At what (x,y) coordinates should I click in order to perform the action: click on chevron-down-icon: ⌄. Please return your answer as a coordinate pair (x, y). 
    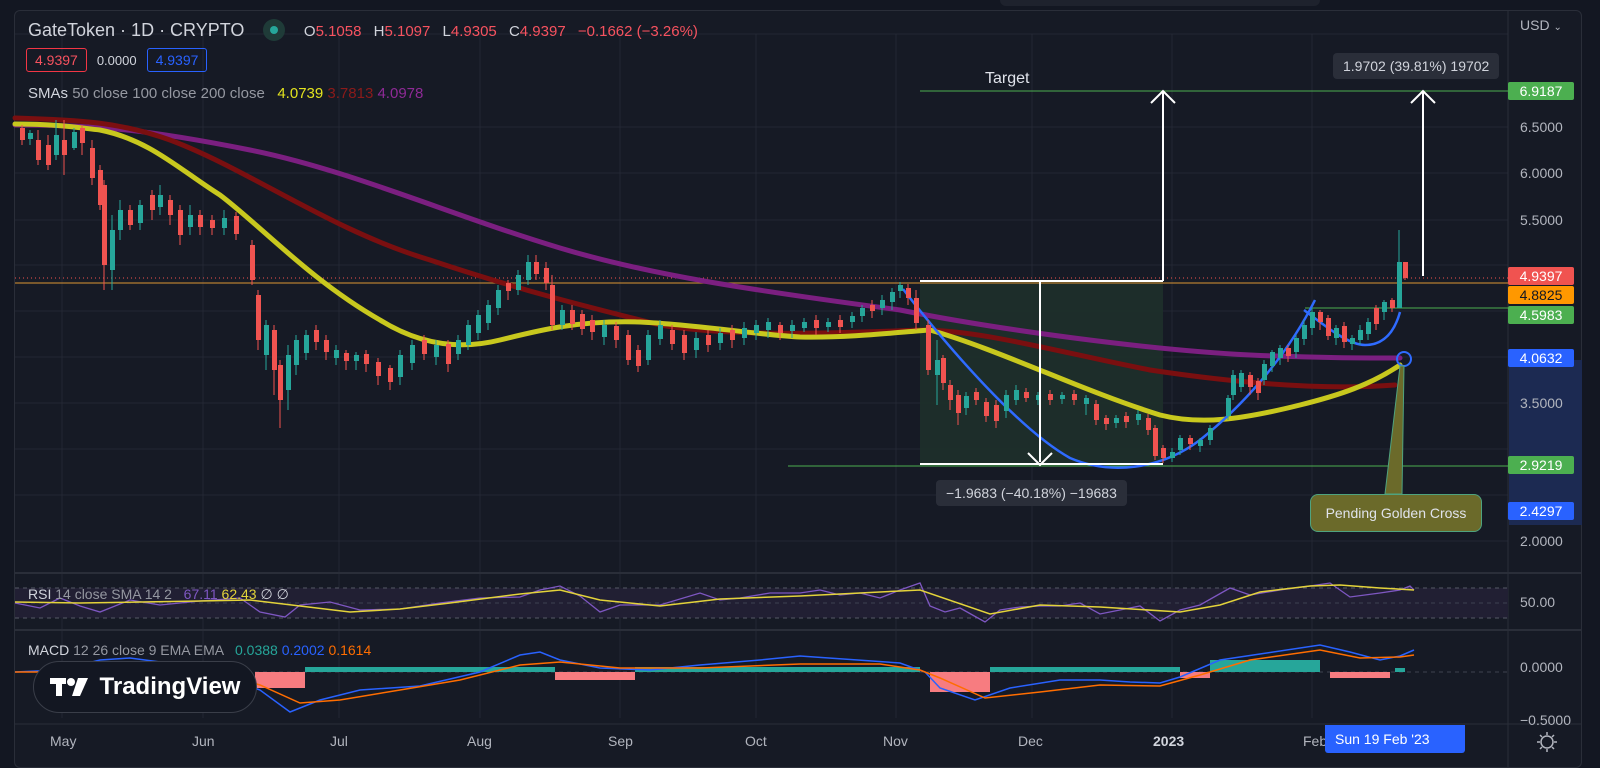
    Looking at the image, I should click on (1557, 27).